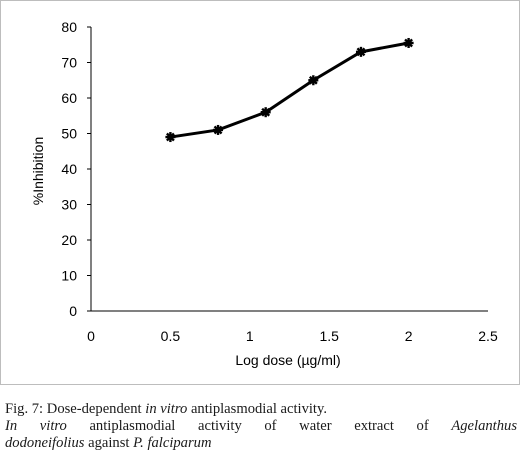 The height and width of the screenshot is (460, 520). Describe the element at coordinates (96, 409) in the screenshot. I see `caption-text: Dose-dependent` at that location.